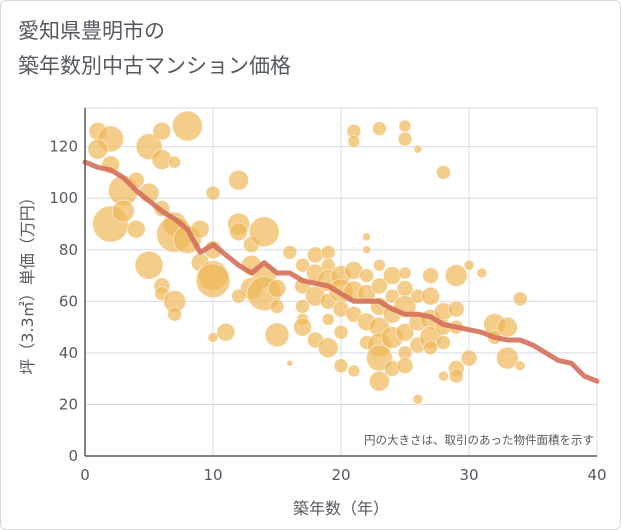 This screenshot has width=621, height=530. I want to click on y-tick-label: 20, so click(68, 404).